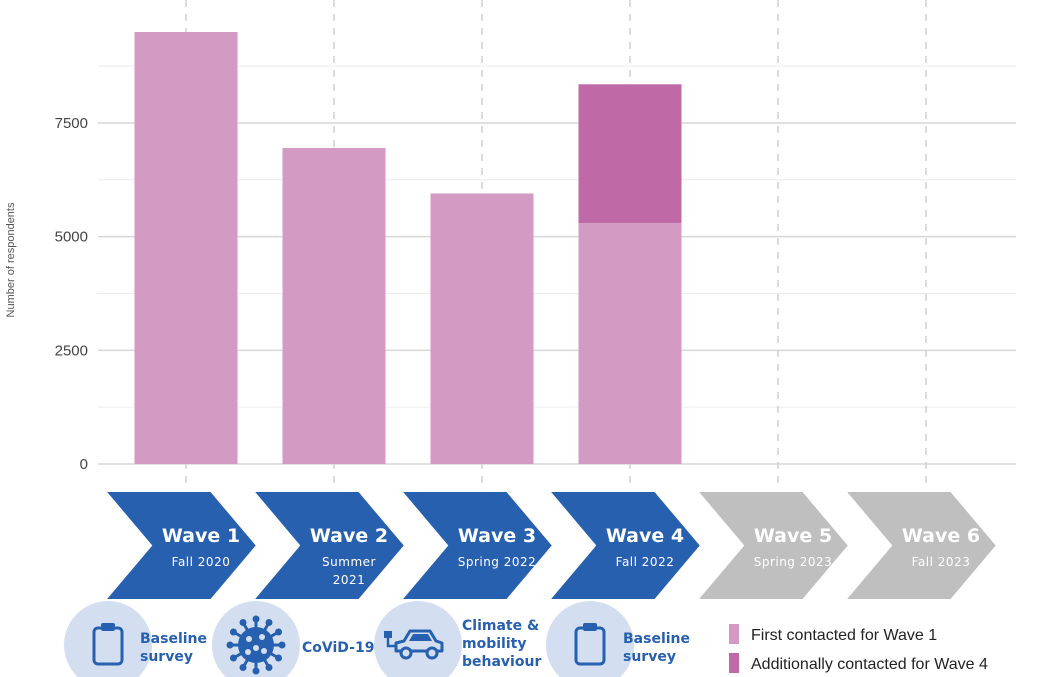 This screenshot has width=1046, height=677. What do you see at coordinates (71, 237) in the screenshot?
I see `y-tick-label: 5000` at bounding box center [71, 237].